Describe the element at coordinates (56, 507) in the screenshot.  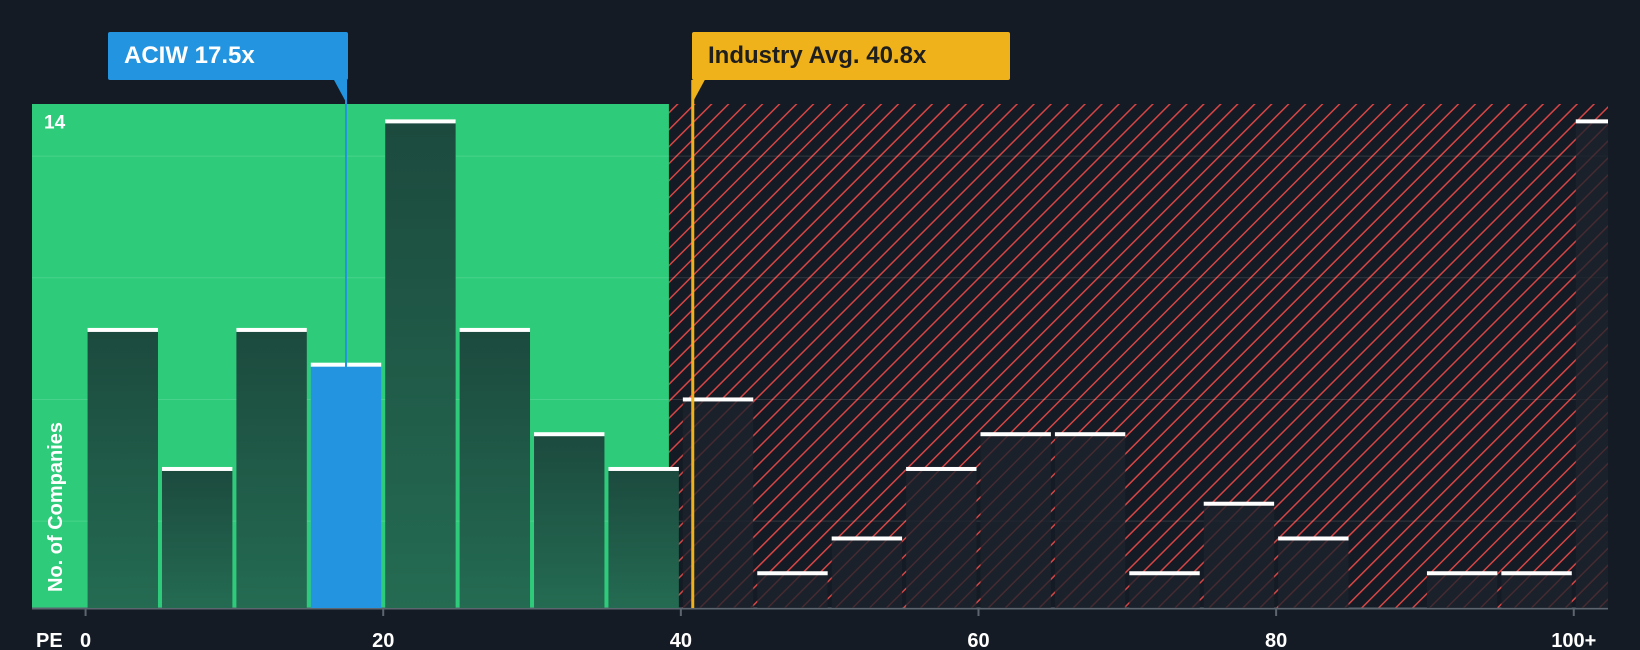
I see `y-axis-title: No. of Companies` at that location.